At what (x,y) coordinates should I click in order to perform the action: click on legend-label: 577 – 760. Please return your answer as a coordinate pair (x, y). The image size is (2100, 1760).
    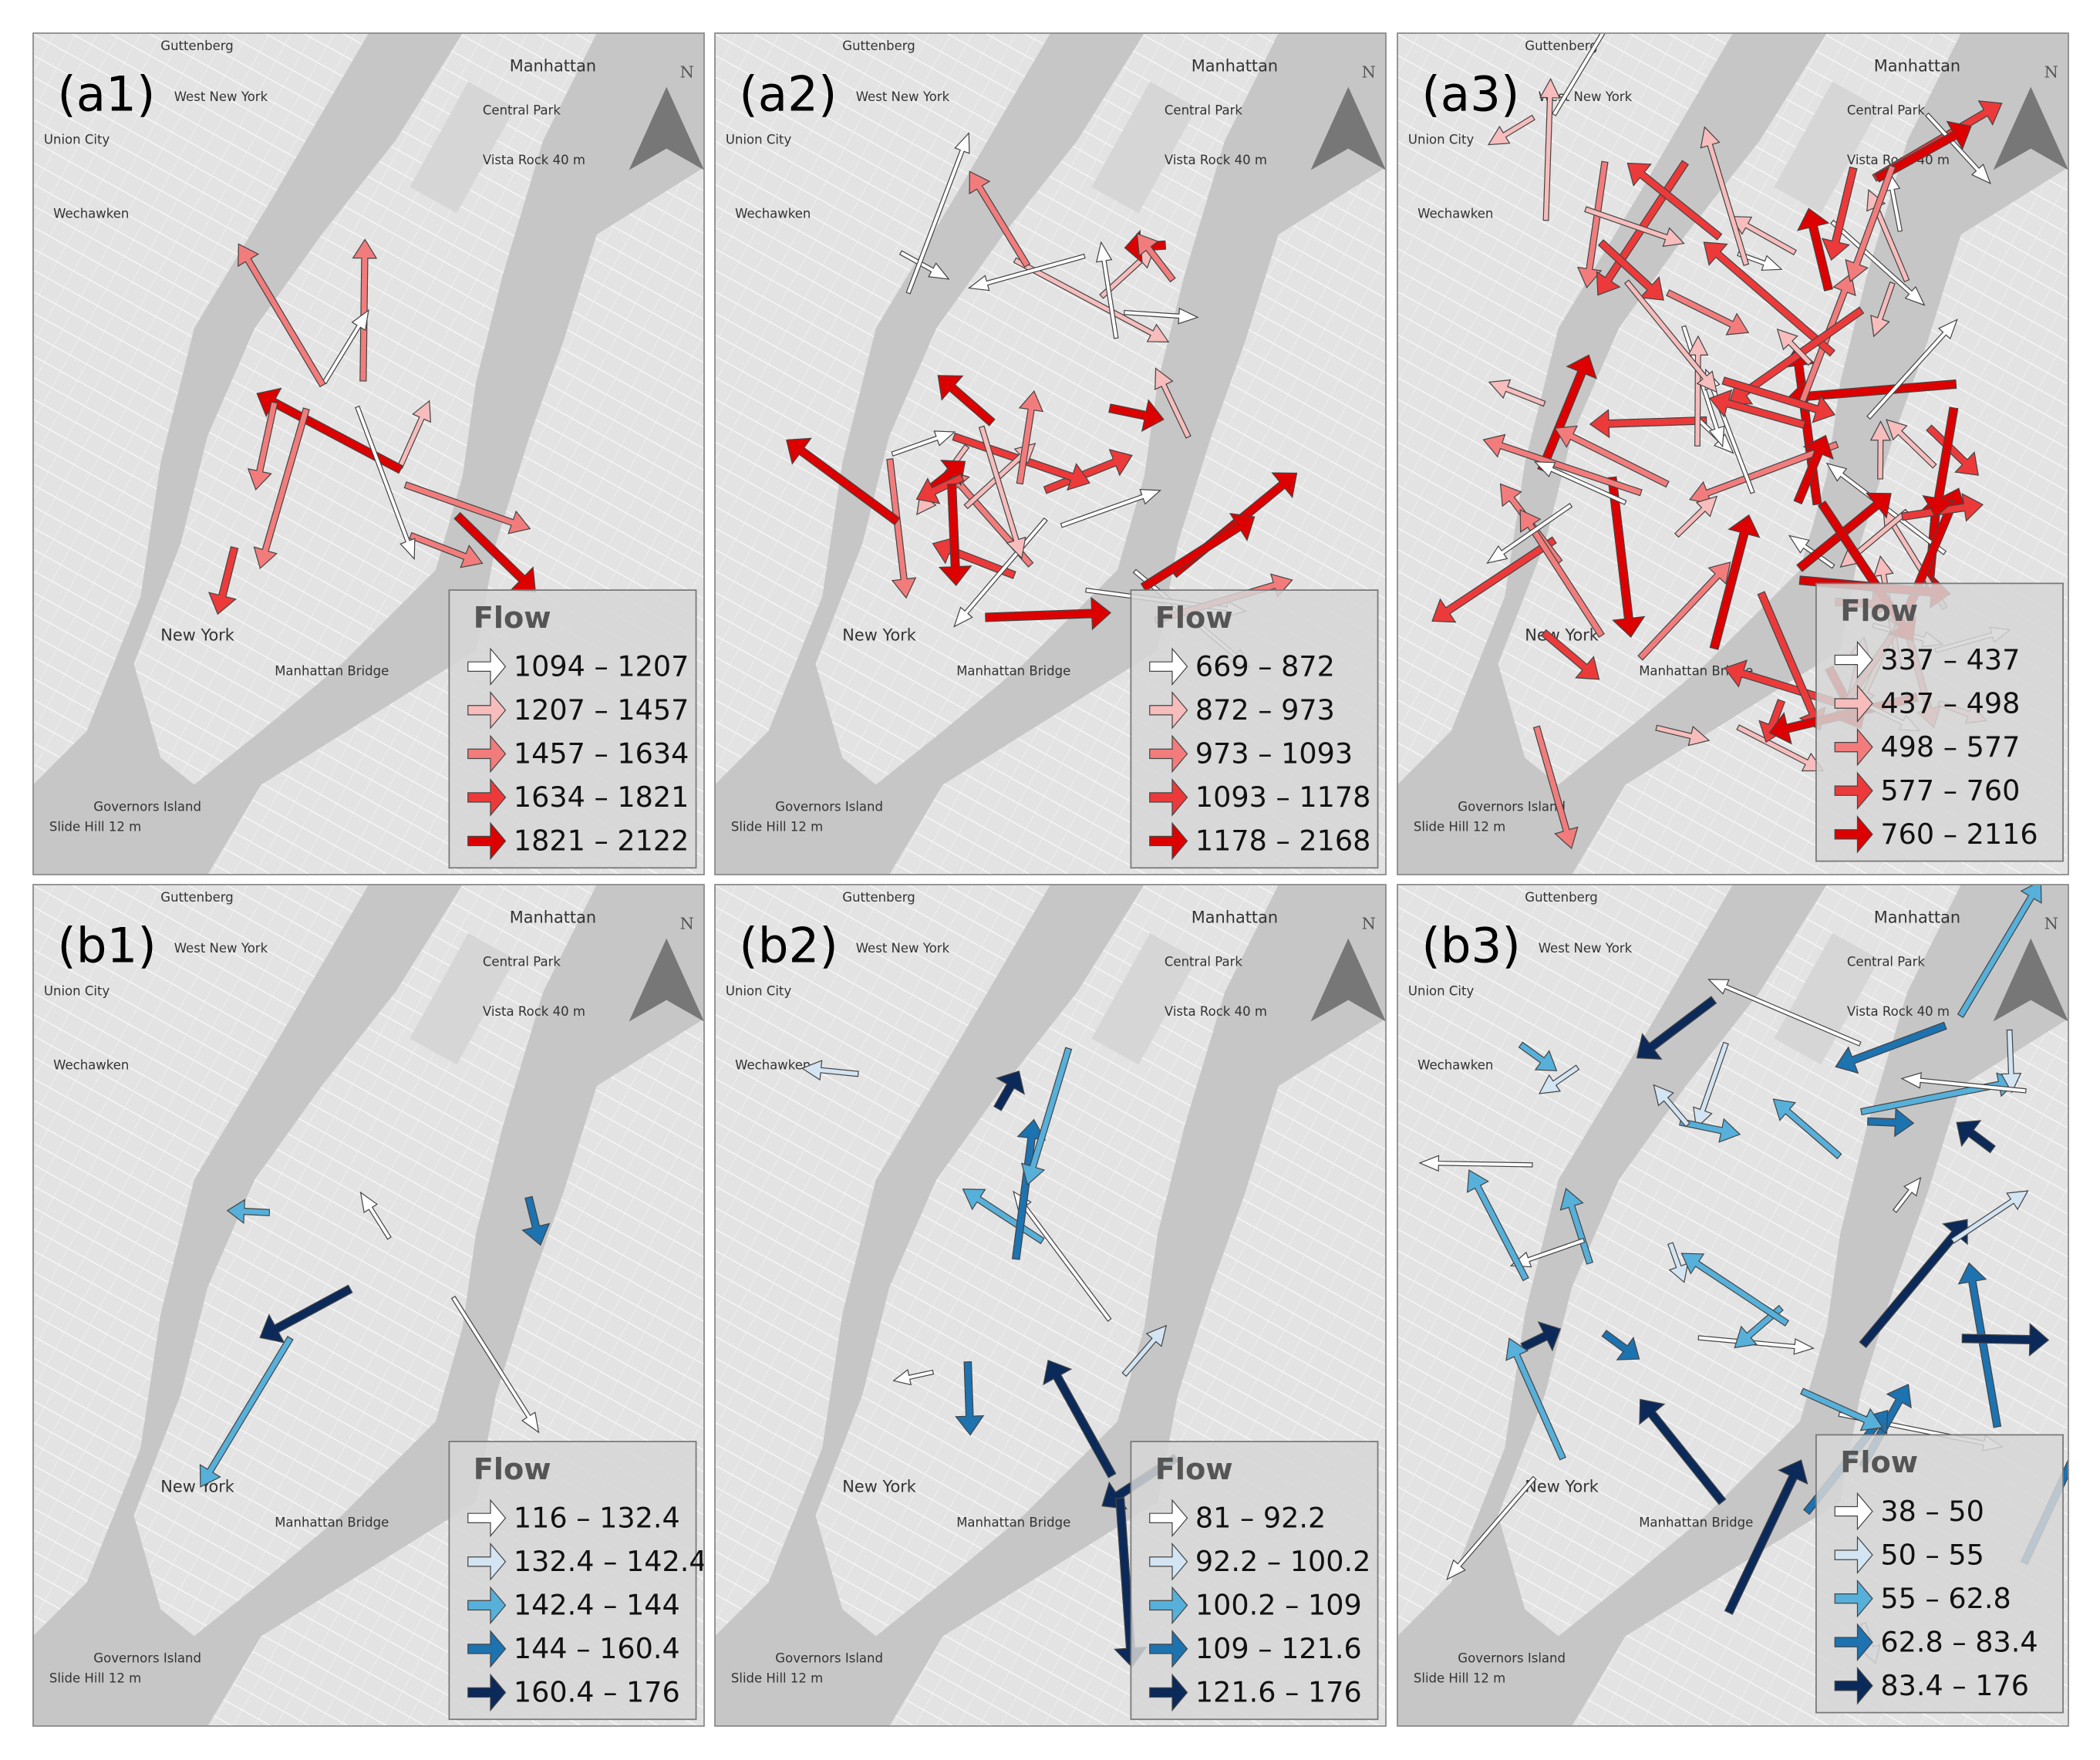
    Looking at the image, I should click on (1950, 790).